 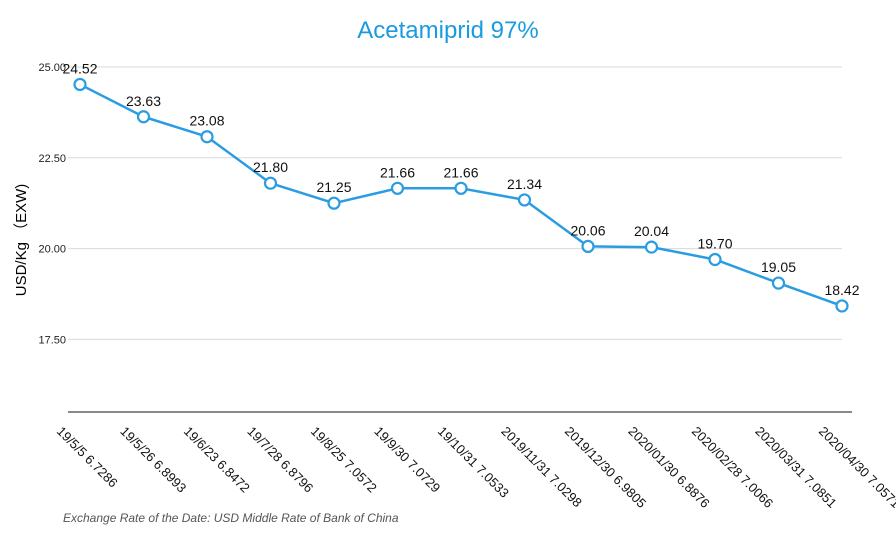 What do you see at coordinates (52, 340) in the screenshot?
I see `y-tick-label: 17.50` at bounding box center [52, 340].